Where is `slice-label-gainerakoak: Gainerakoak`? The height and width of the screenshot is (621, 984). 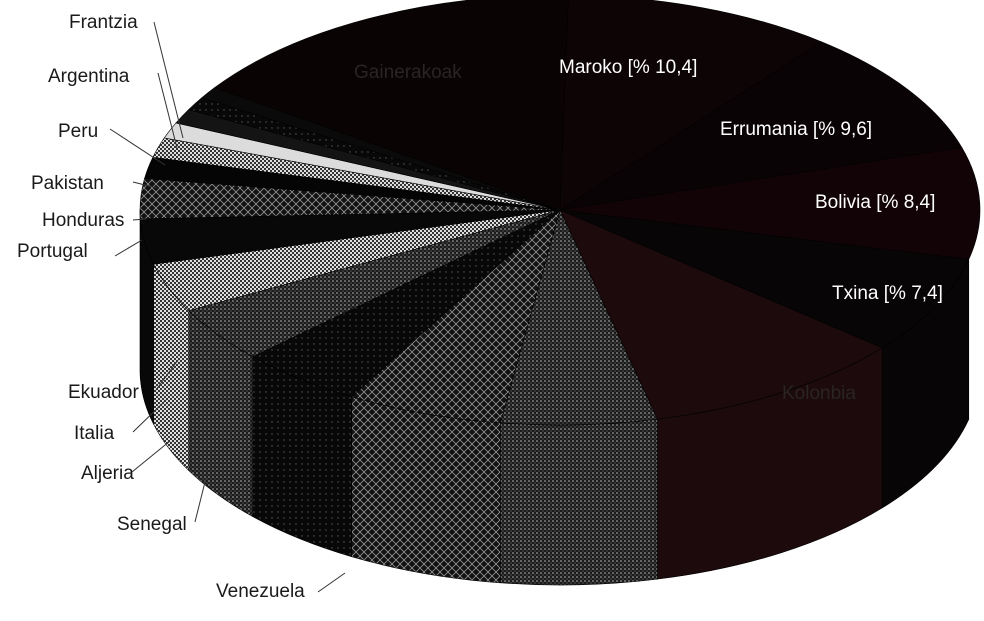 slice-label-gainerakoak: Gainerakoak is located at coordinates (408, 72).